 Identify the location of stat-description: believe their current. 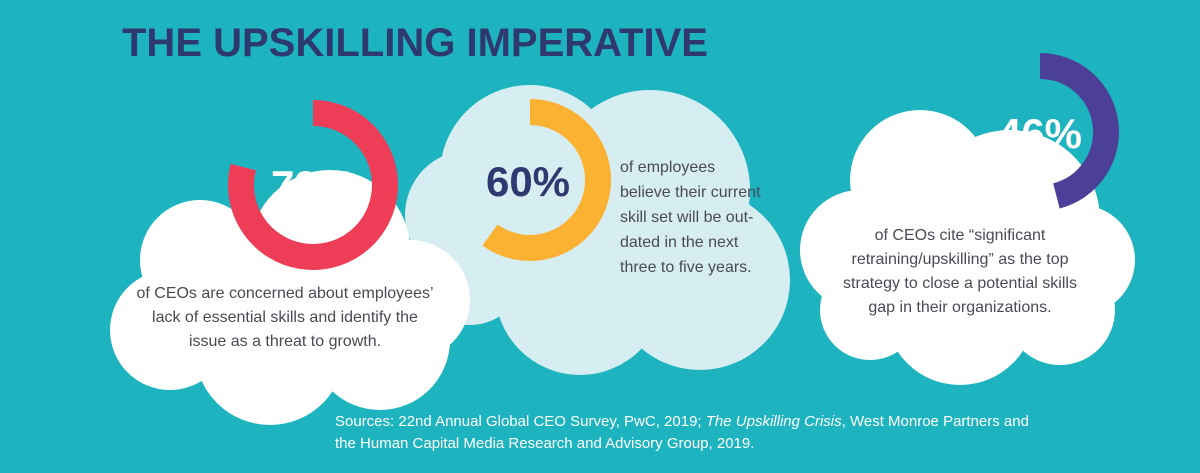
(690, 192).